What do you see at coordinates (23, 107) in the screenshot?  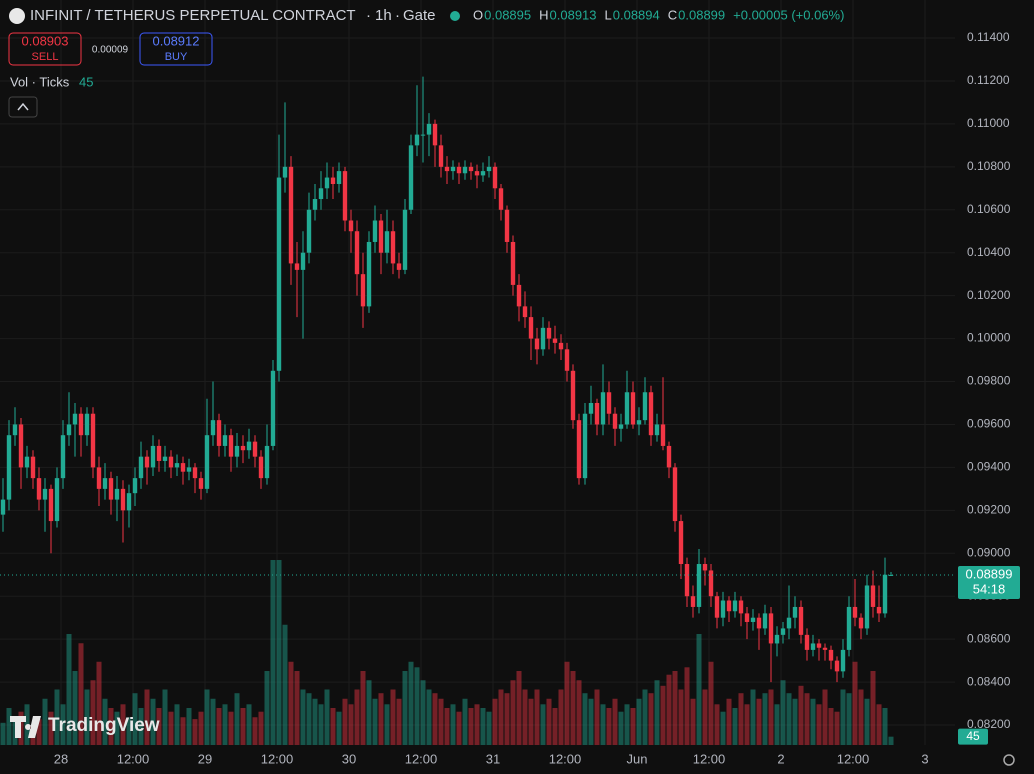 I see `collapse-button` at bounding box center [23, 107].